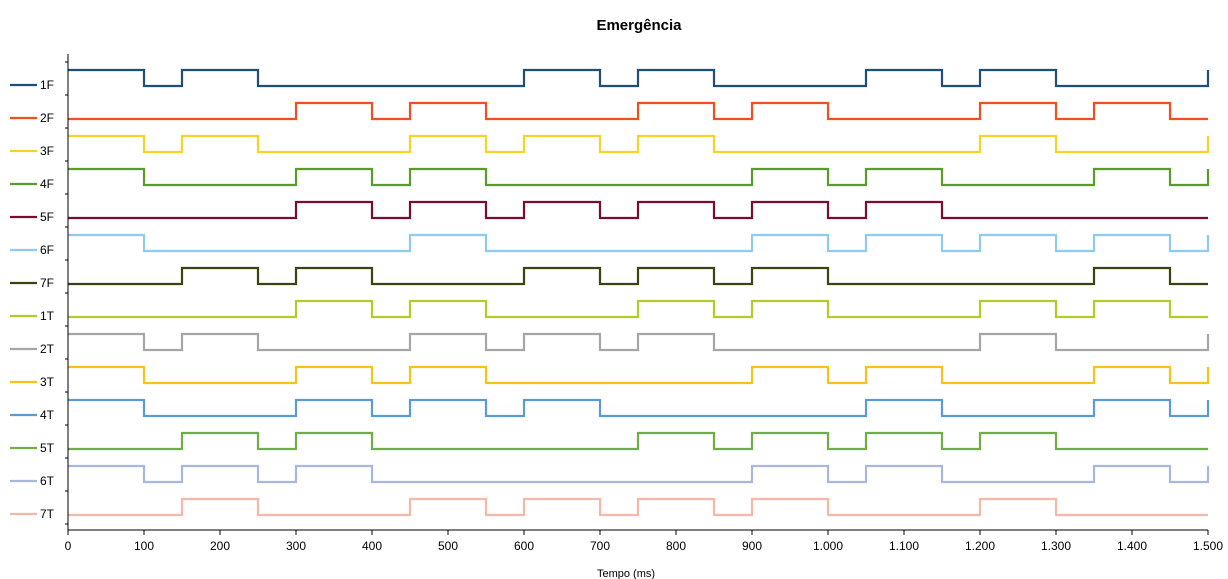  Describe the element at coordinates (639, 78) in the screenshot. I see `series-1F-line` at that location.